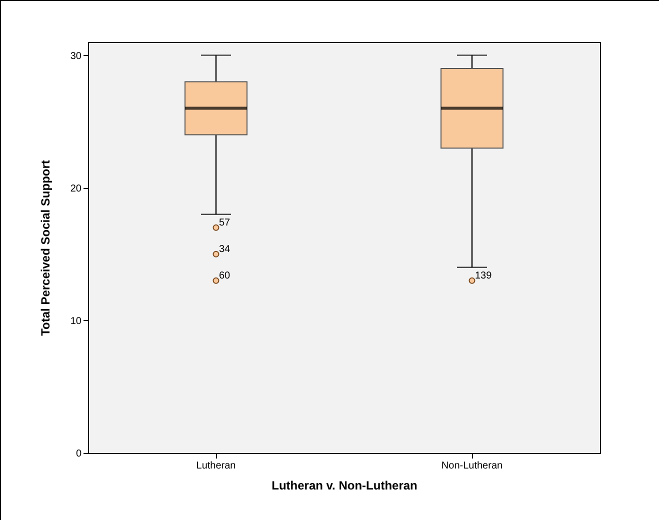 The height and width of the screenshot is (520, 659). What do you see at coordinates (345, 485) in the screenshot?
I see `x-axis-title: Lutheran v. Non-Lutheran` at bounding box center [345, 485].